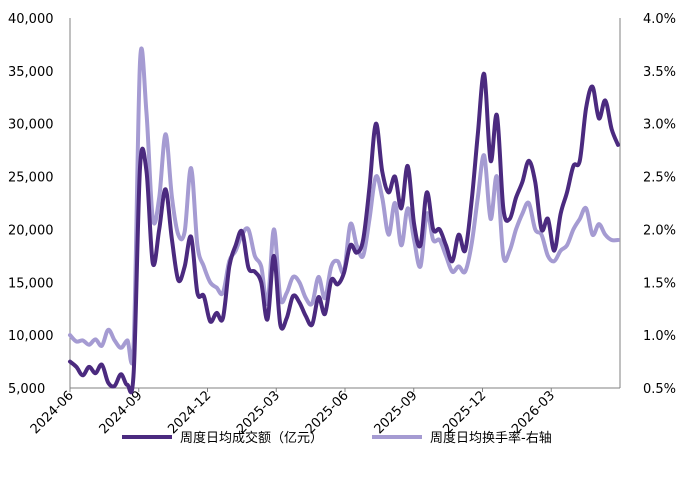 The image size is (685, 477). What do you see at coordinates (659, 125) in the screenshot?
I see `y-tick-label-right: 3.0%` at bounding box center [659, 125].